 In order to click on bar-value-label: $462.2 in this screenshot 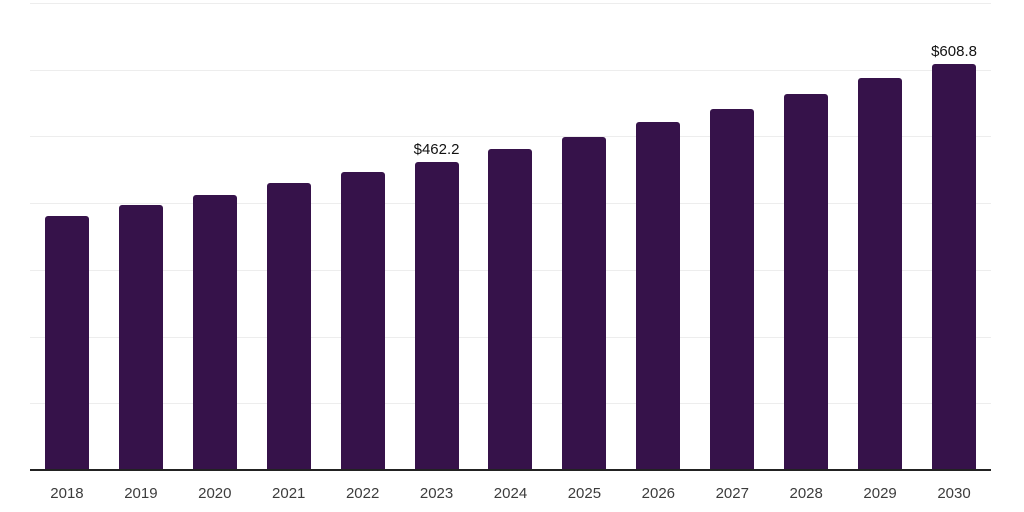, I will do `click(436, 149)`.